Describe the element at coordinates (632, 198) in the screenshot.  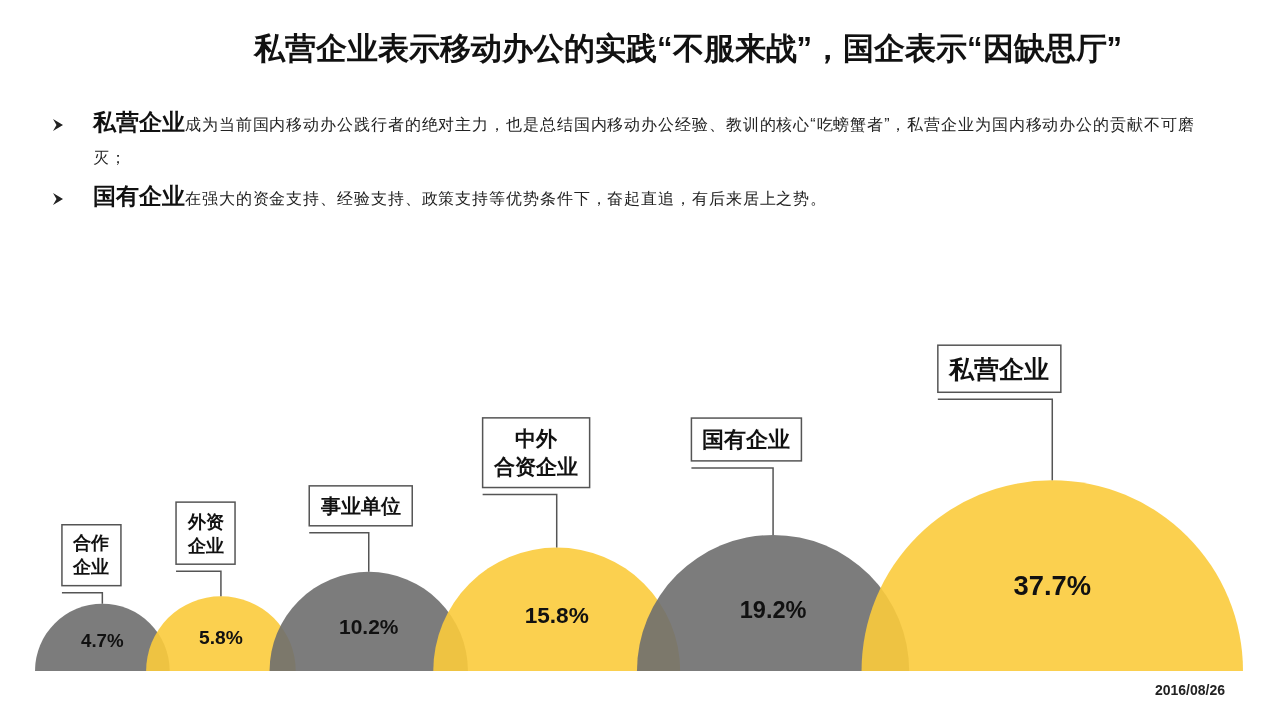
I see `annotation: 国有企业在强大的资金支持、经验支持、政策支持等优势条件下，奋起直追，有后来居上之势。` at that location.